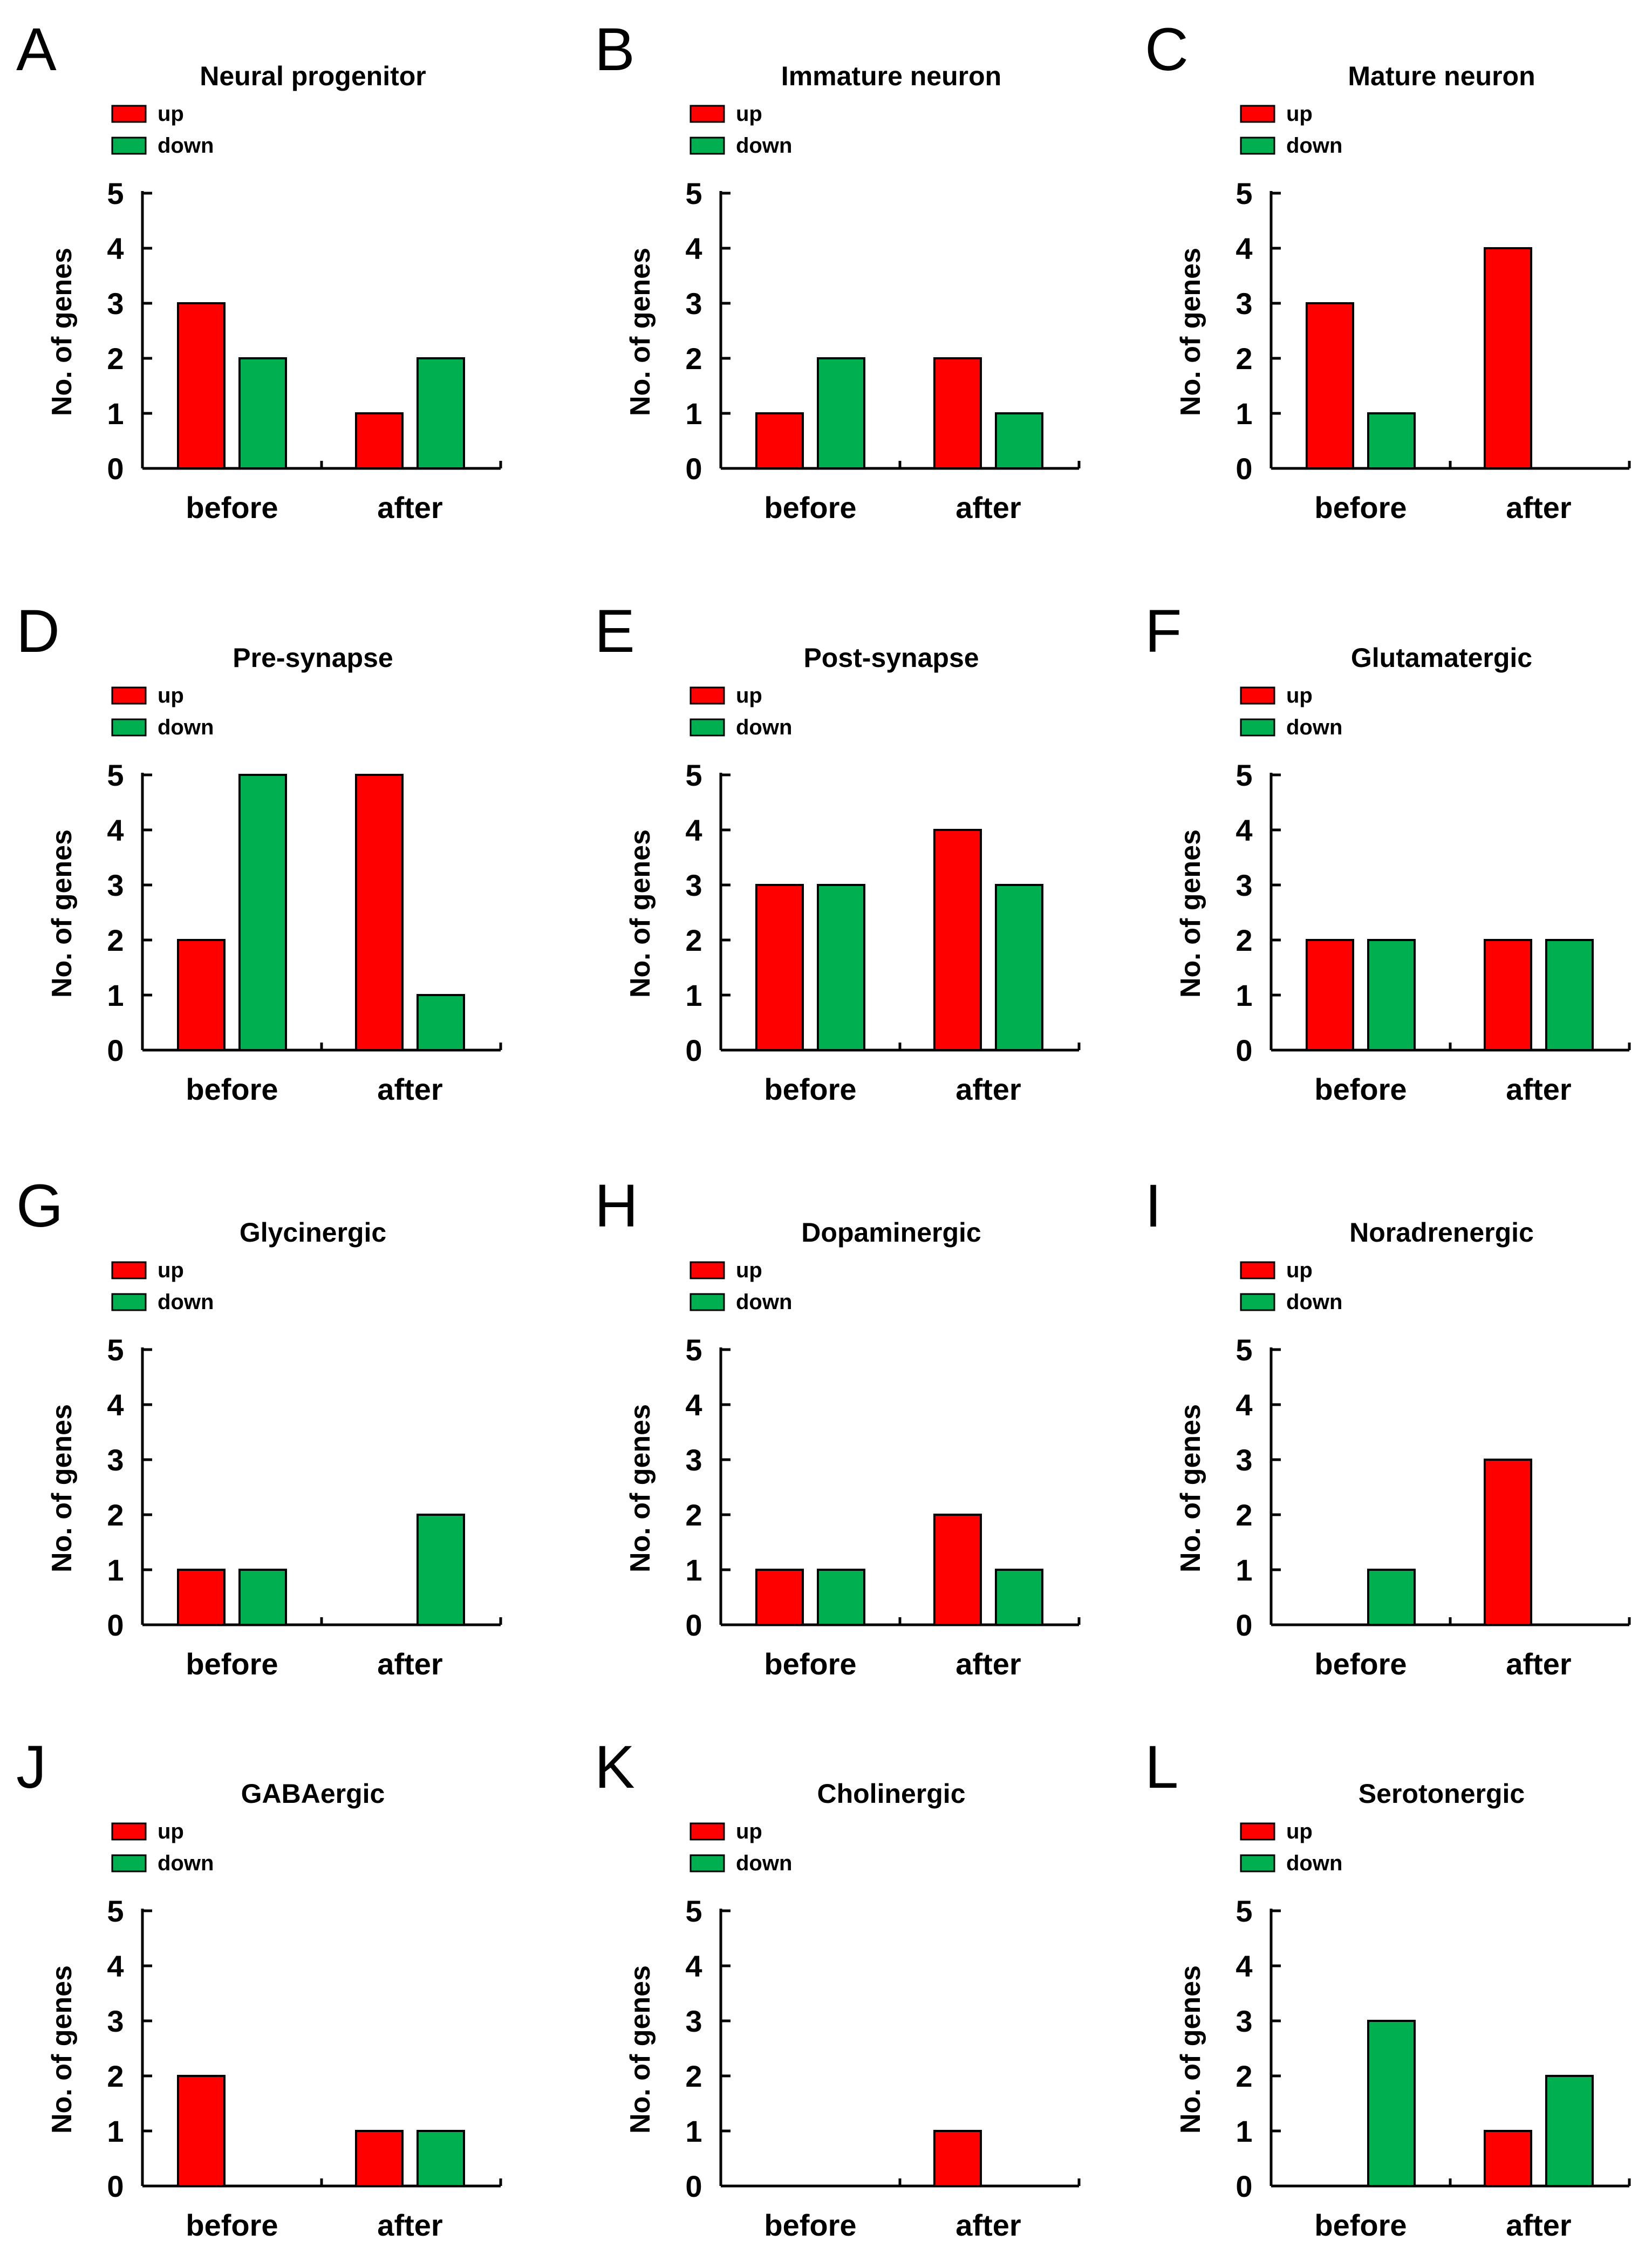  What do you see at coordinates (1153, 1206) in the screenshot?
I see `panel-letter: I` at bounding box center [1153, 1206].